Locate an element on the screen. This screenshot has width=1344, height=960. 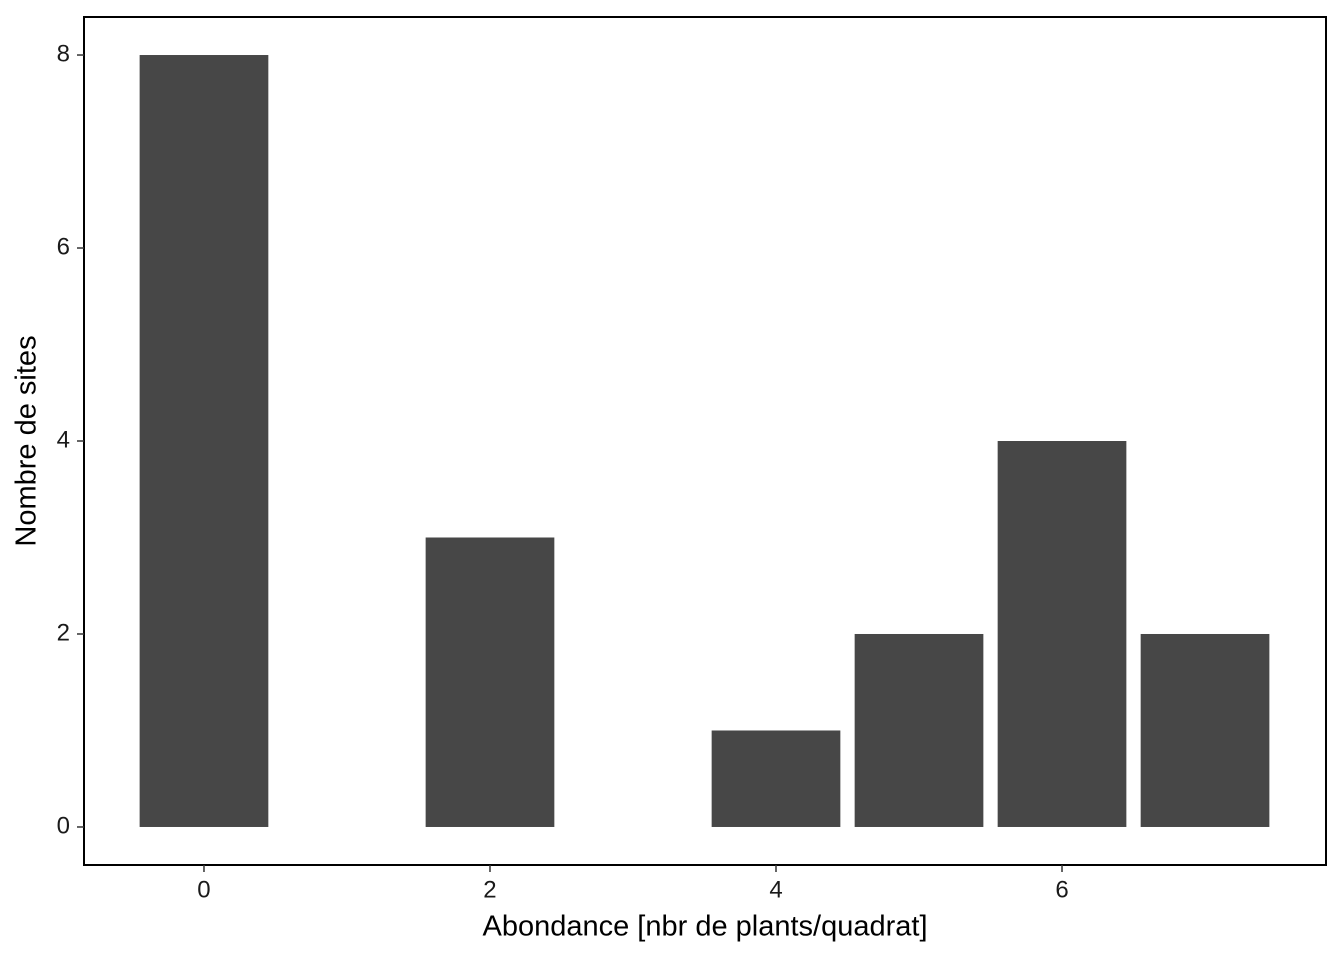
x-tick-label: 0 is located at coordinates (203, 889).